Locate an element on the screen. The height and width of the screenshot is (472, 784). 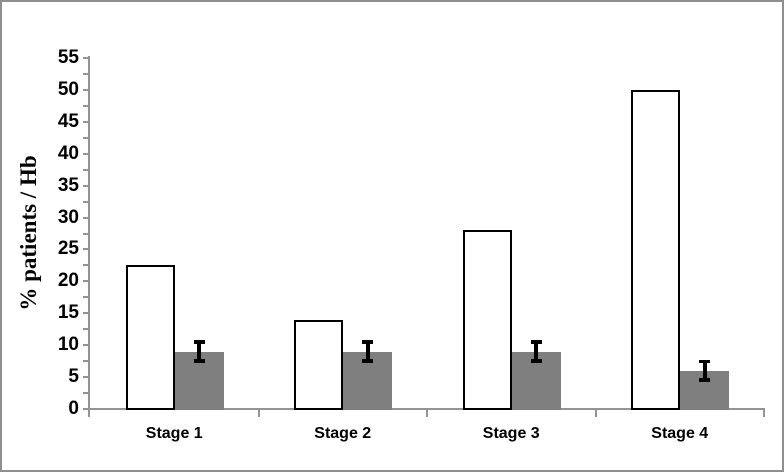
y-tick-label: 45 is located at coordinates (68, 121).